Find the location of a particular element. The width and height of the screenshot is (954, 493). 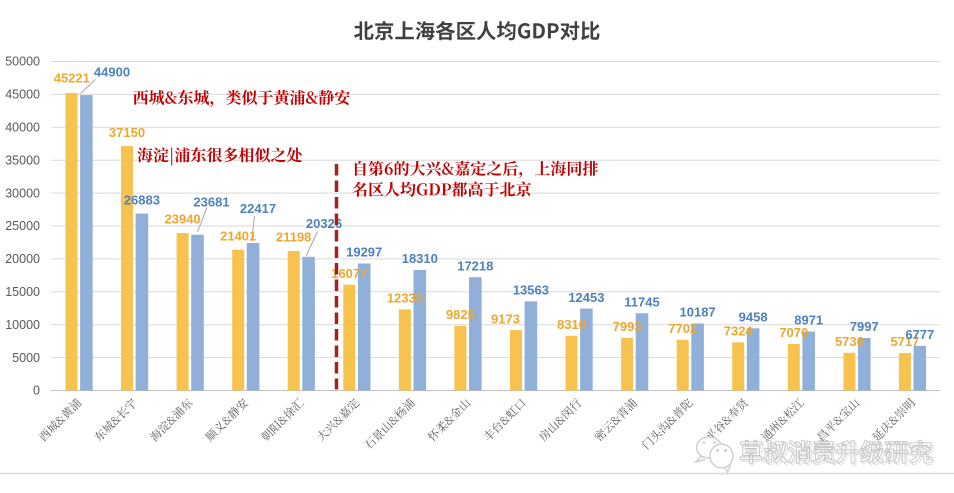

svg-text: 12453 is located at coordinates (586, 297).